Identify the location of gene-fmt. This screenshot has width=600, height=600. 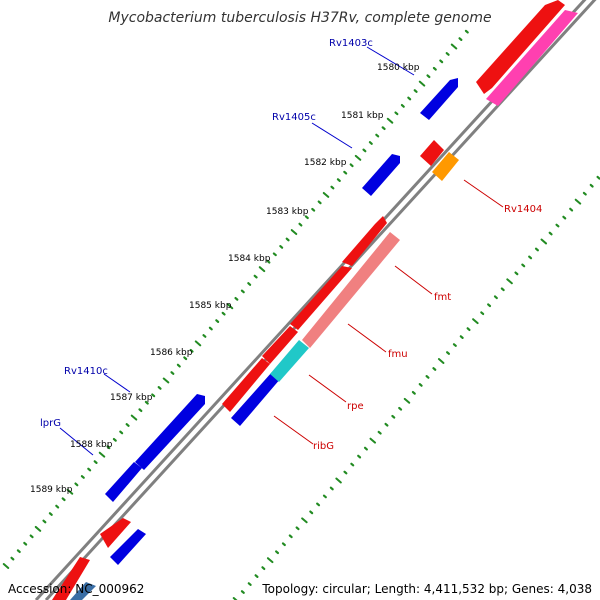
(364, 241).